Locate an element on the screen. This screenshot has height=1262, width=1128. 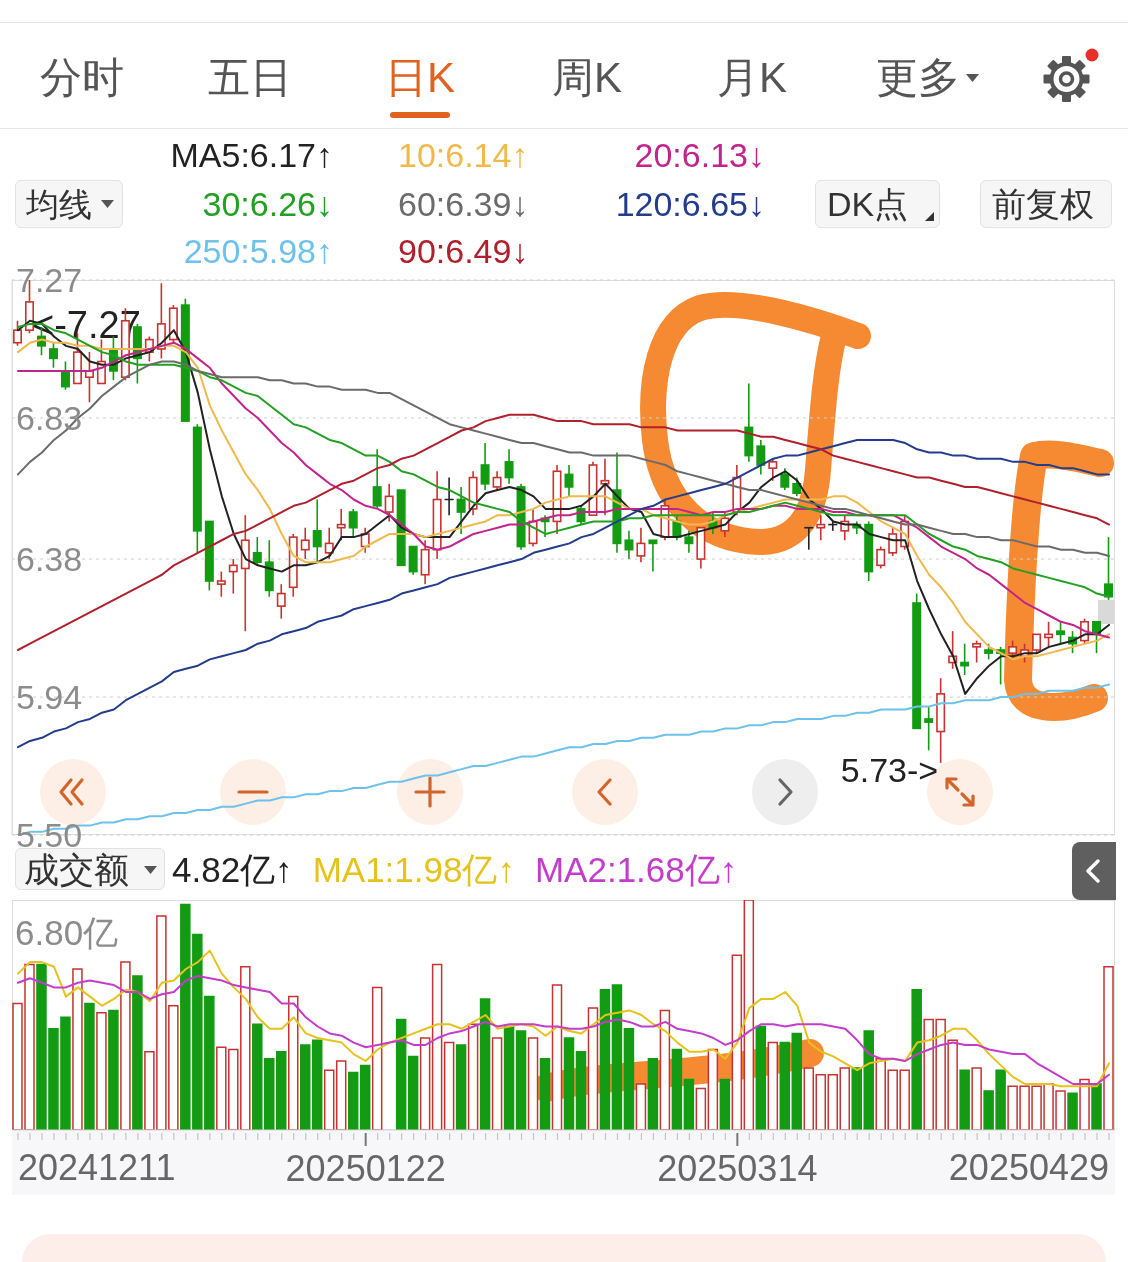
text: 五日 is located at coordinates (250, 77).